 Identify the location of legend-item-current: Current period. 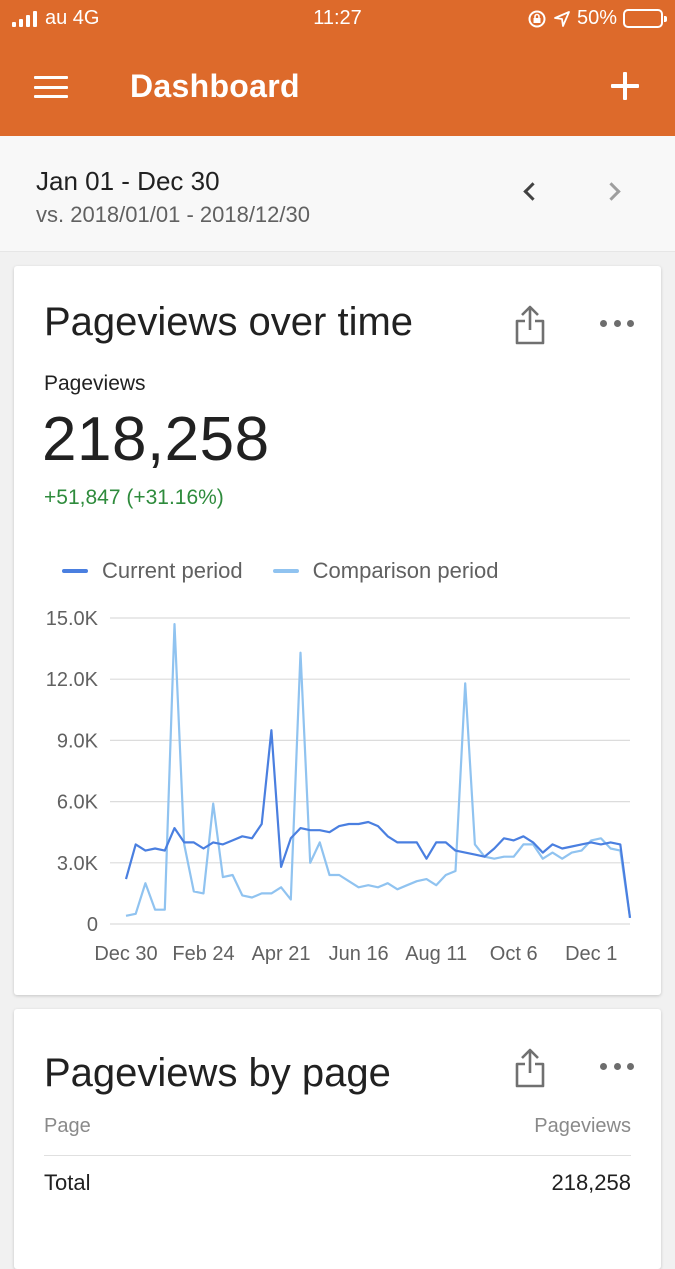
(152, 571).